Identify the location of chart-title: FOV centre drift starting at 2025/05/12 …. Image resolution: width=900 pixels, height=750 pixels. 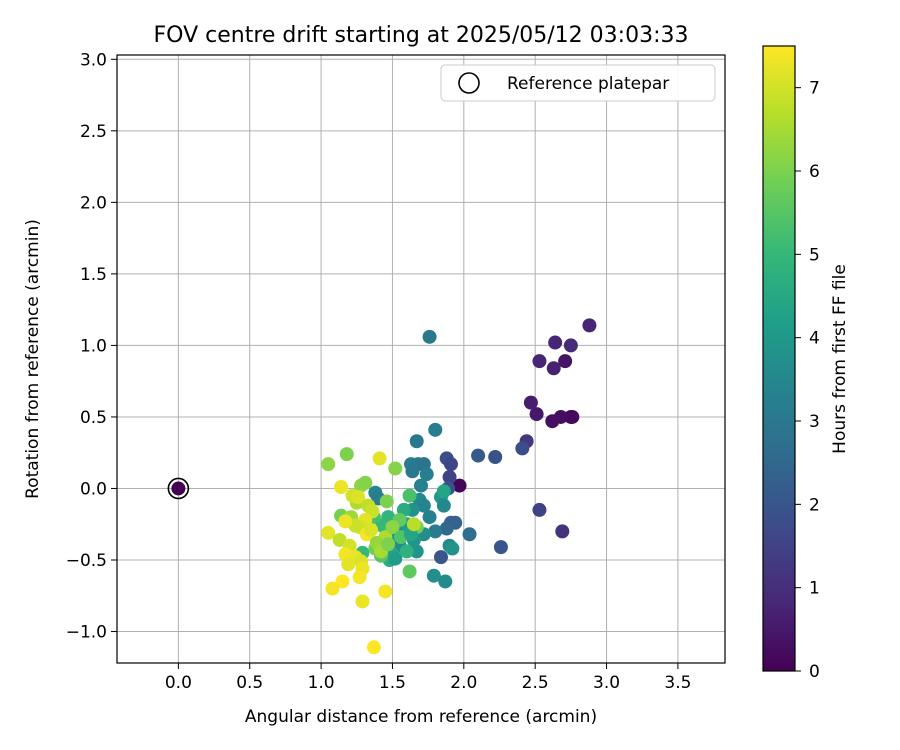
(421, 35).